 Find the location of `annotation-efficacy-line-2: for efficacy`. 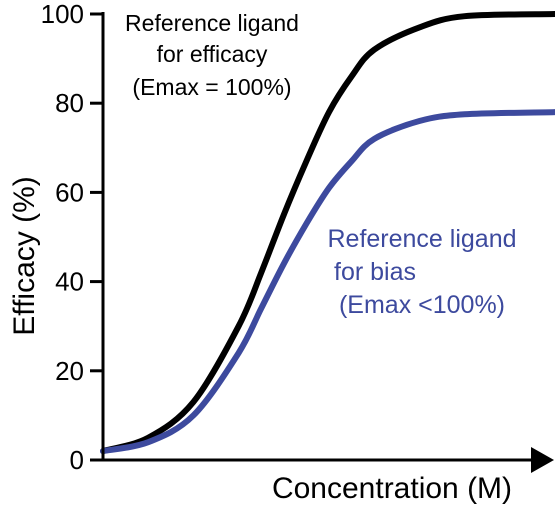

annotation-efficacy-line-2: for efficacy is located at coordinates (212, 54).